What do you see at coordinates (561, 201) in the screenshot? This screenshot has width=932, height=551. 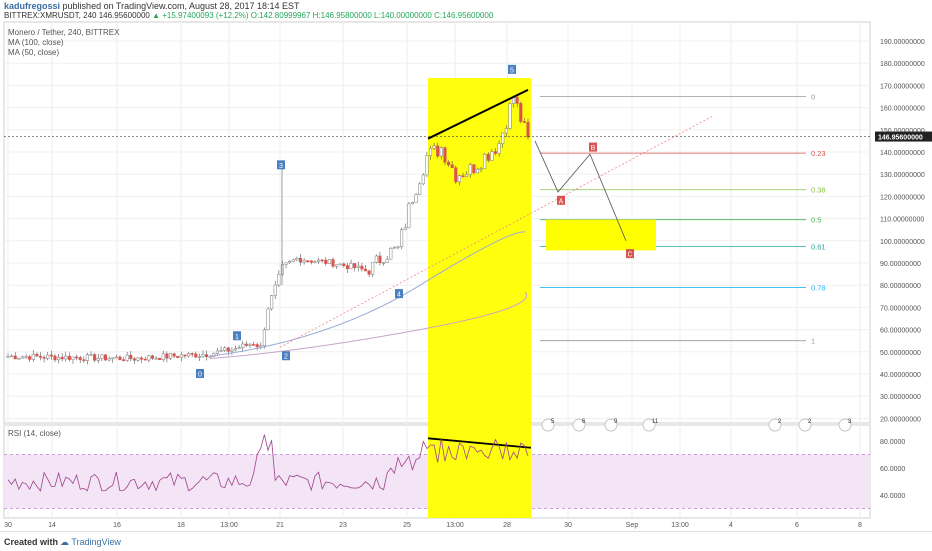 I see `abc-label: A` at bounding box center [561, 201].